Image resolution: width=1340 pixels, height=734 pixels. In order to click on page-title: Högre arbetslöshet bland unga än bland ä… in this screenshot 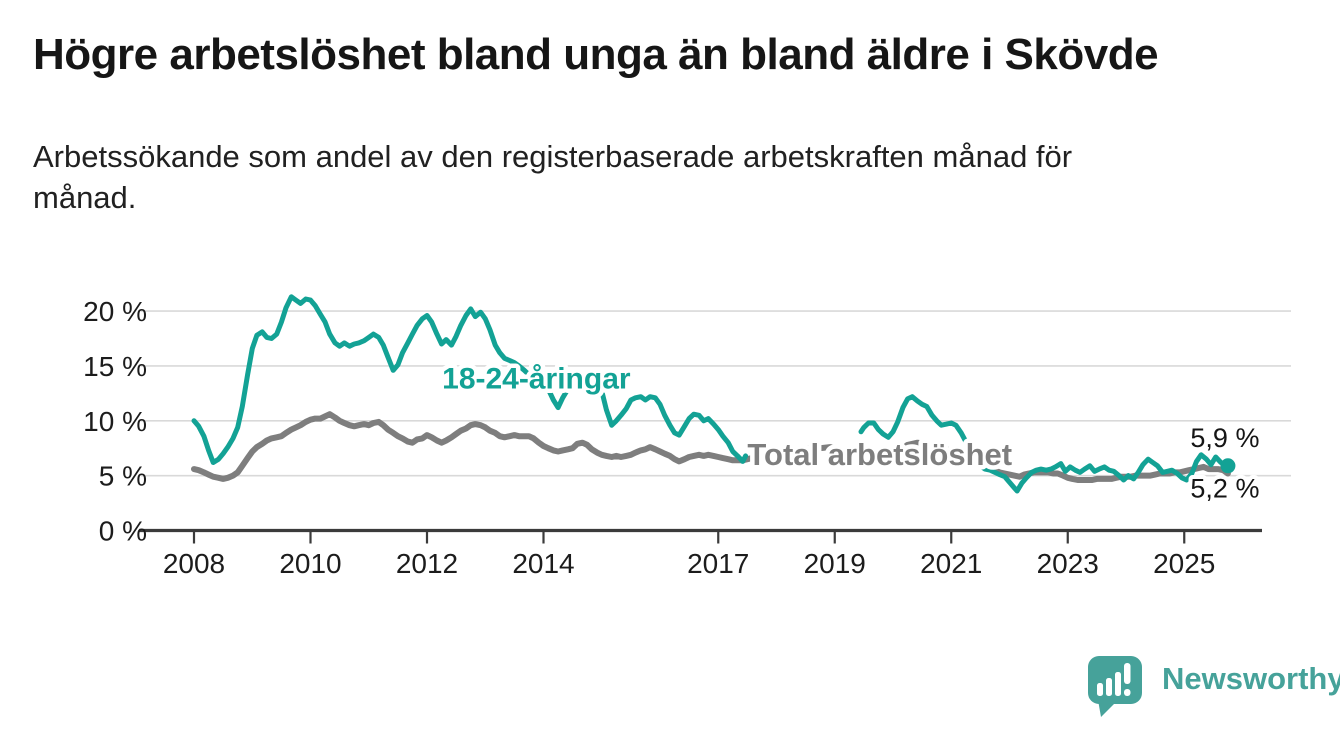, I will do `click(596, 54)`.